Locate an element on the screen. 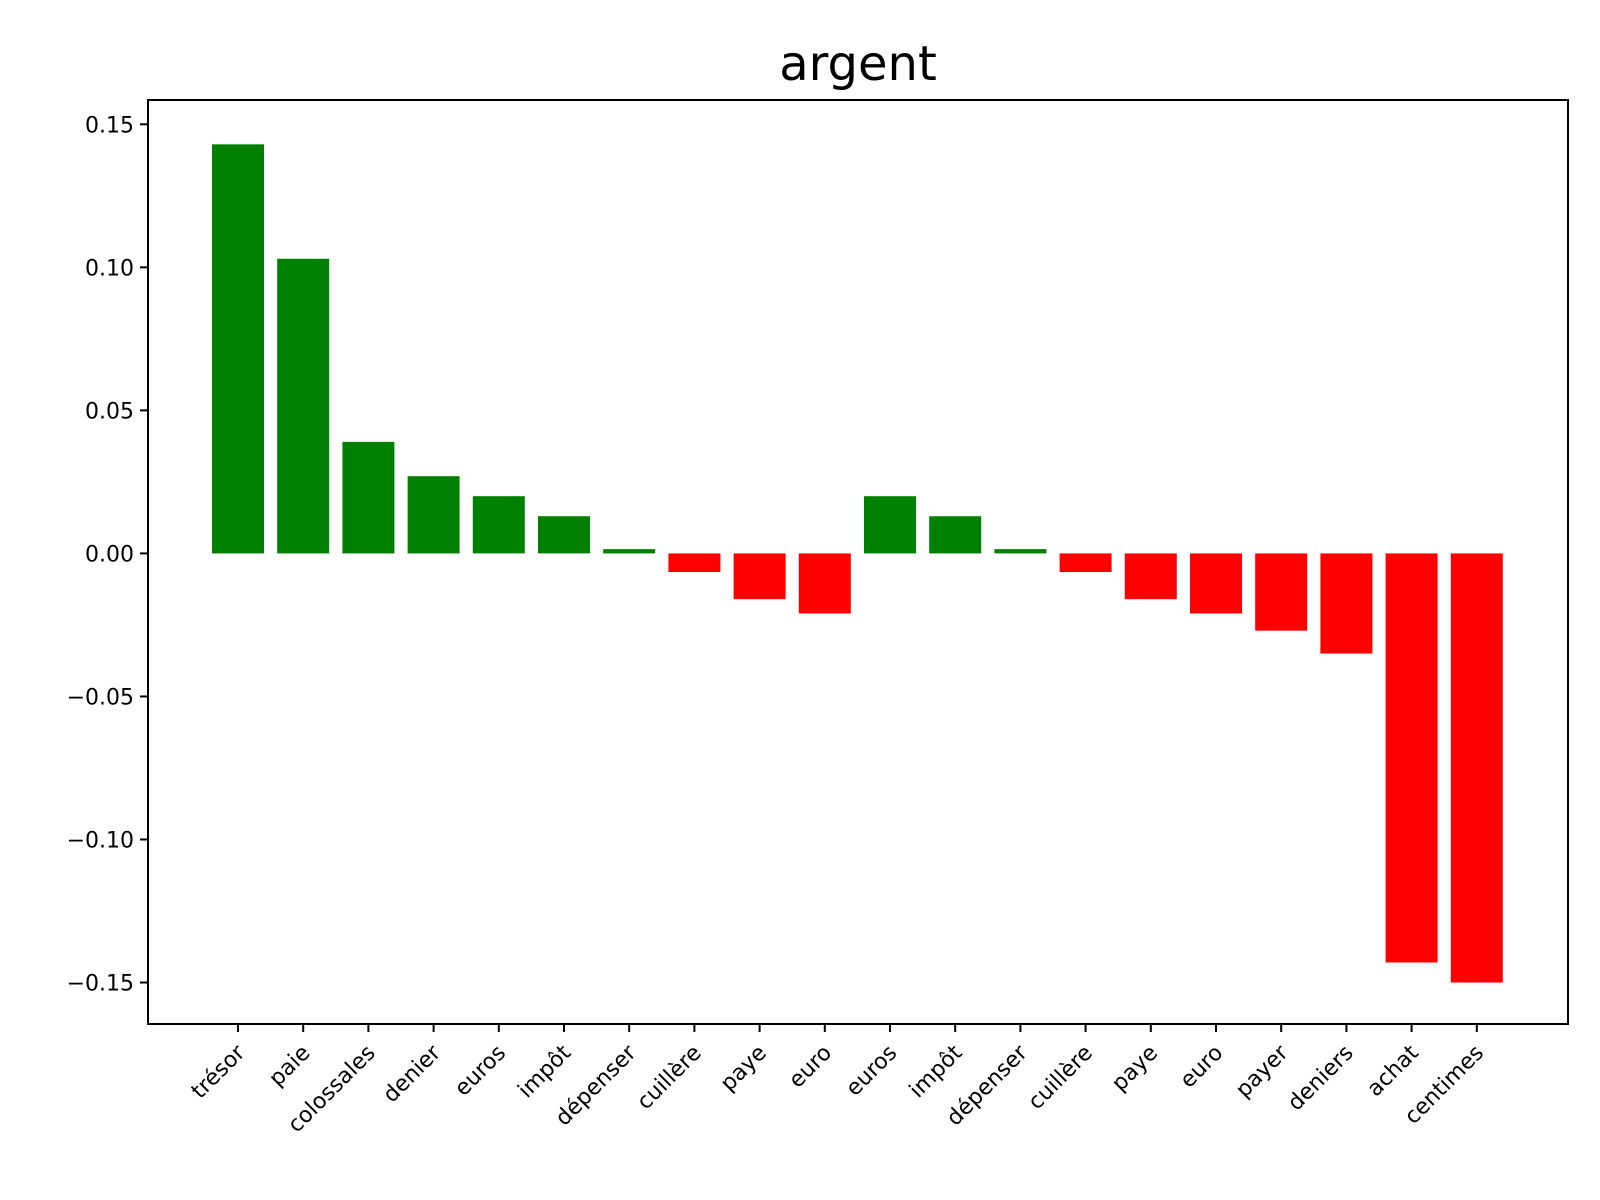 This screenshot has width=1600, height=1200. y-axis: 0.15 0.10 0.05 0.00 −0.05 −0.10 −0.15 is located at coordinates (107, 555).